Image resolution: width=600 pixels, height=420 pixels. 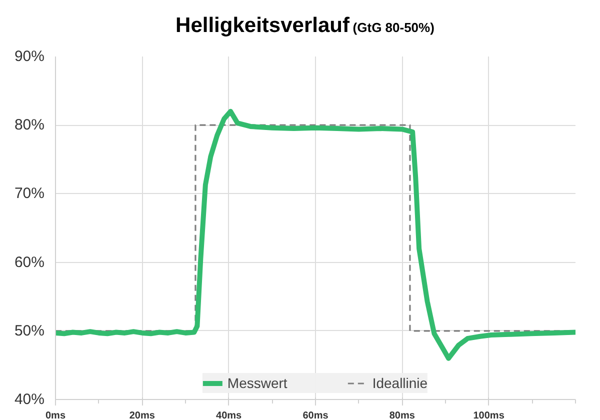 I want to click on y-tick-label: 50%, so click(x=29, y=331).